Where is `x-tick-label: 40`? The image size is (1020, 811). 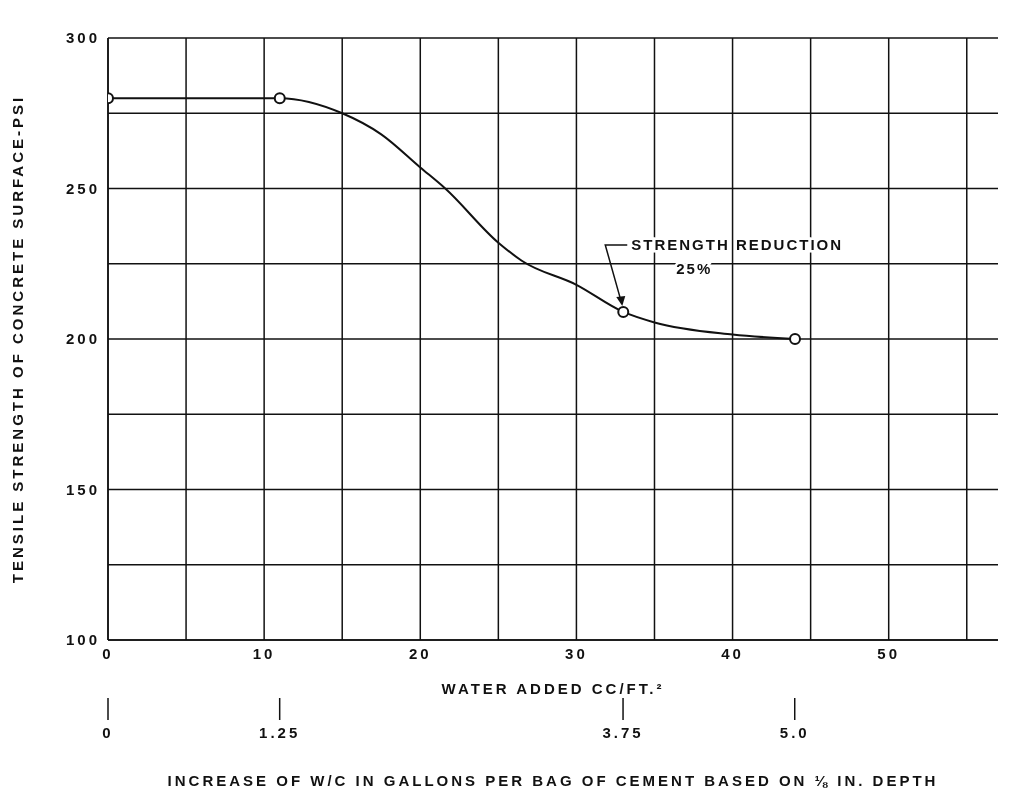
x-tick-label: 40 is located at coordinates (732, 653).